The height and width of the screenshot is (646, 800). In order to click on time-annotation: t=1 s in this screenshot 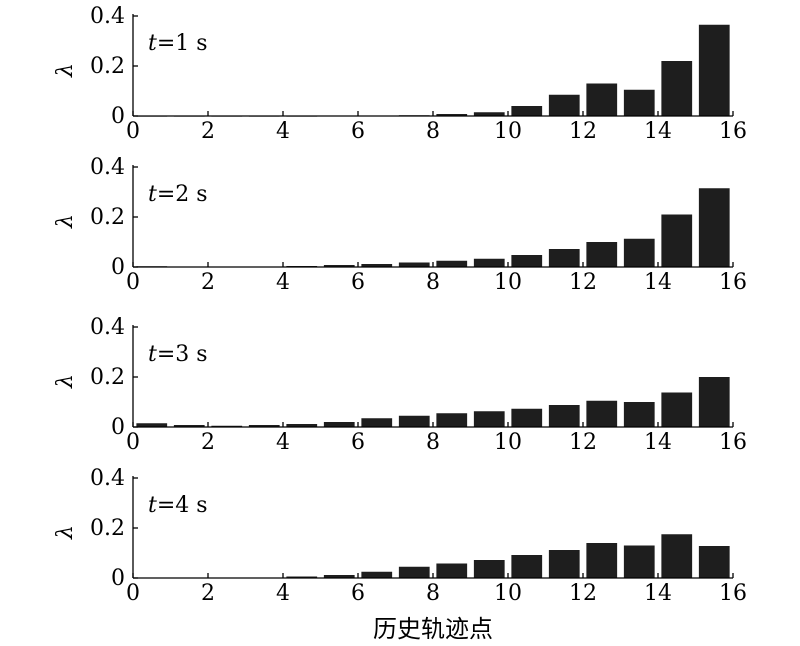, I will do `click(178, 43)`.